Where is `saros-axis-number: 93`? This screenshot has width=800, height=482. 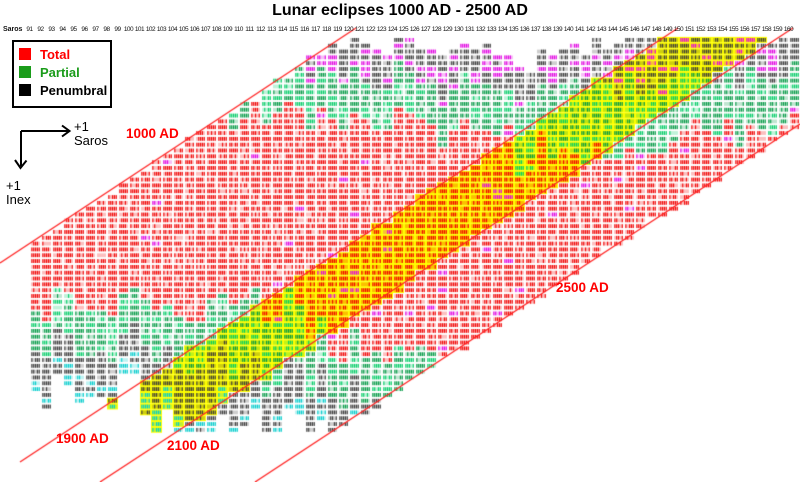
saros-axis-number: 93 is located at coordinates (51, 29).